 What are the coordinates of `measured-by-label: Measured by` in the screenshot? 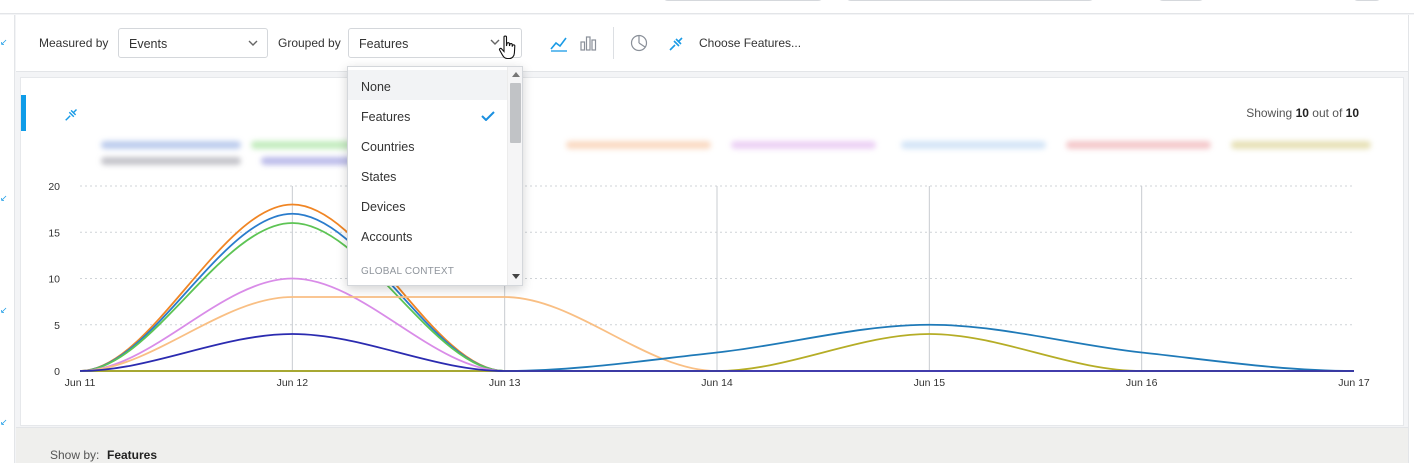 It's located at (74, 43).